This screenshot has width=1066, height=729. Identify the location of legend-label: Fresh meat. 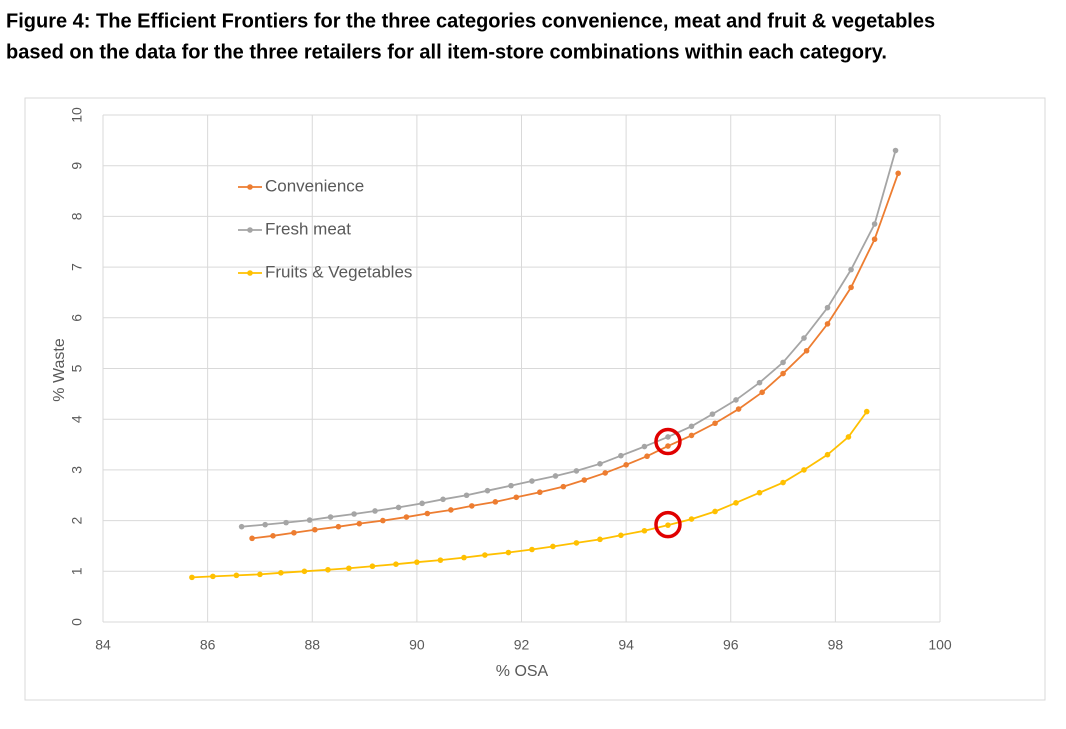
(308, 228).